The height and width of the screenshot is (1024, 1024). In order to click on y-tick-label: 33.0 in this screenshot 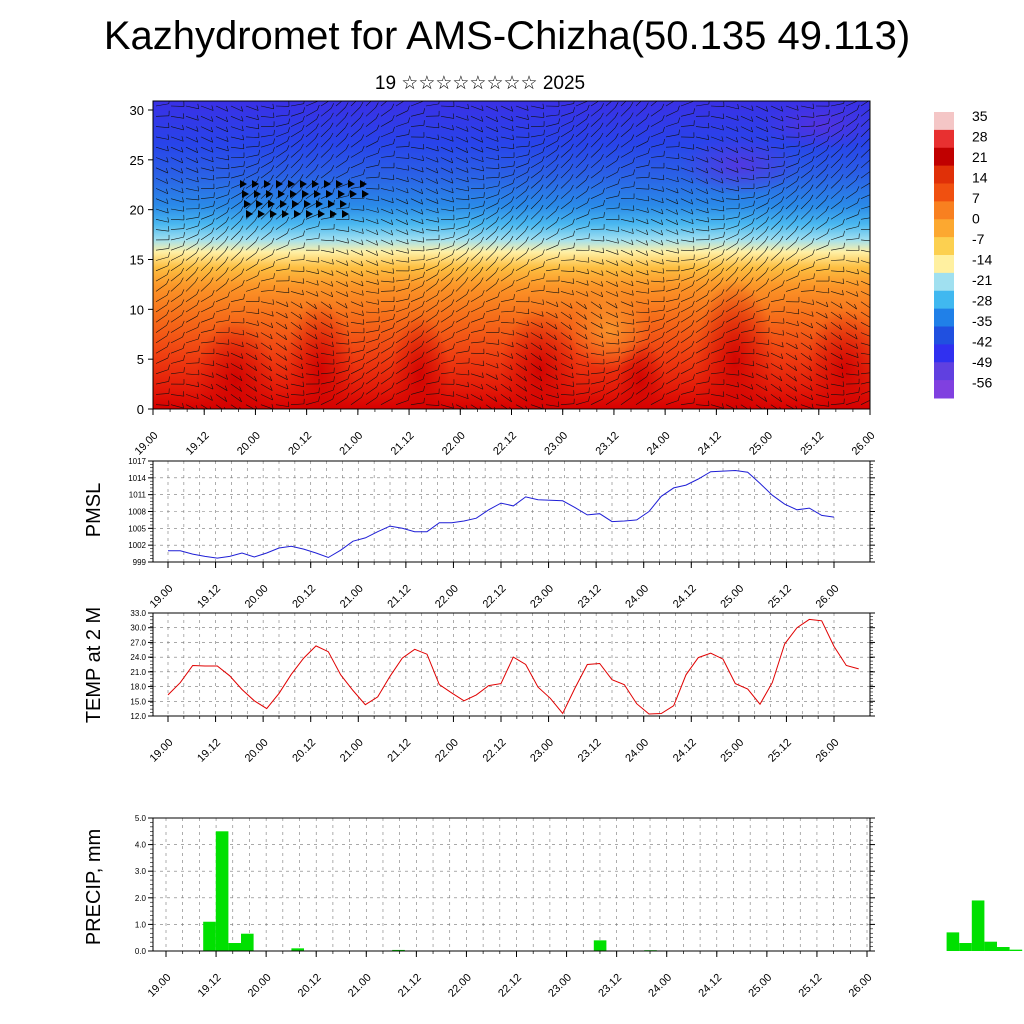, I will do `click(138, 613)`.